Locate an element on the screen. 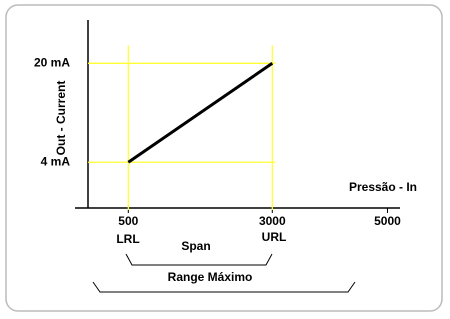 This screenshot has width=450, height=319. y-axis-label: Out - Current is located at coordinates (61, 118).